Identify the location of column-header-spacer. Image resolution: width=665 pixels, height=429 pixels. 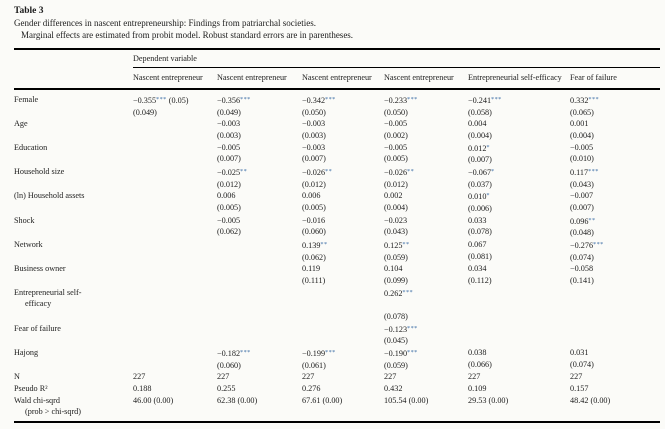
(73, 77).